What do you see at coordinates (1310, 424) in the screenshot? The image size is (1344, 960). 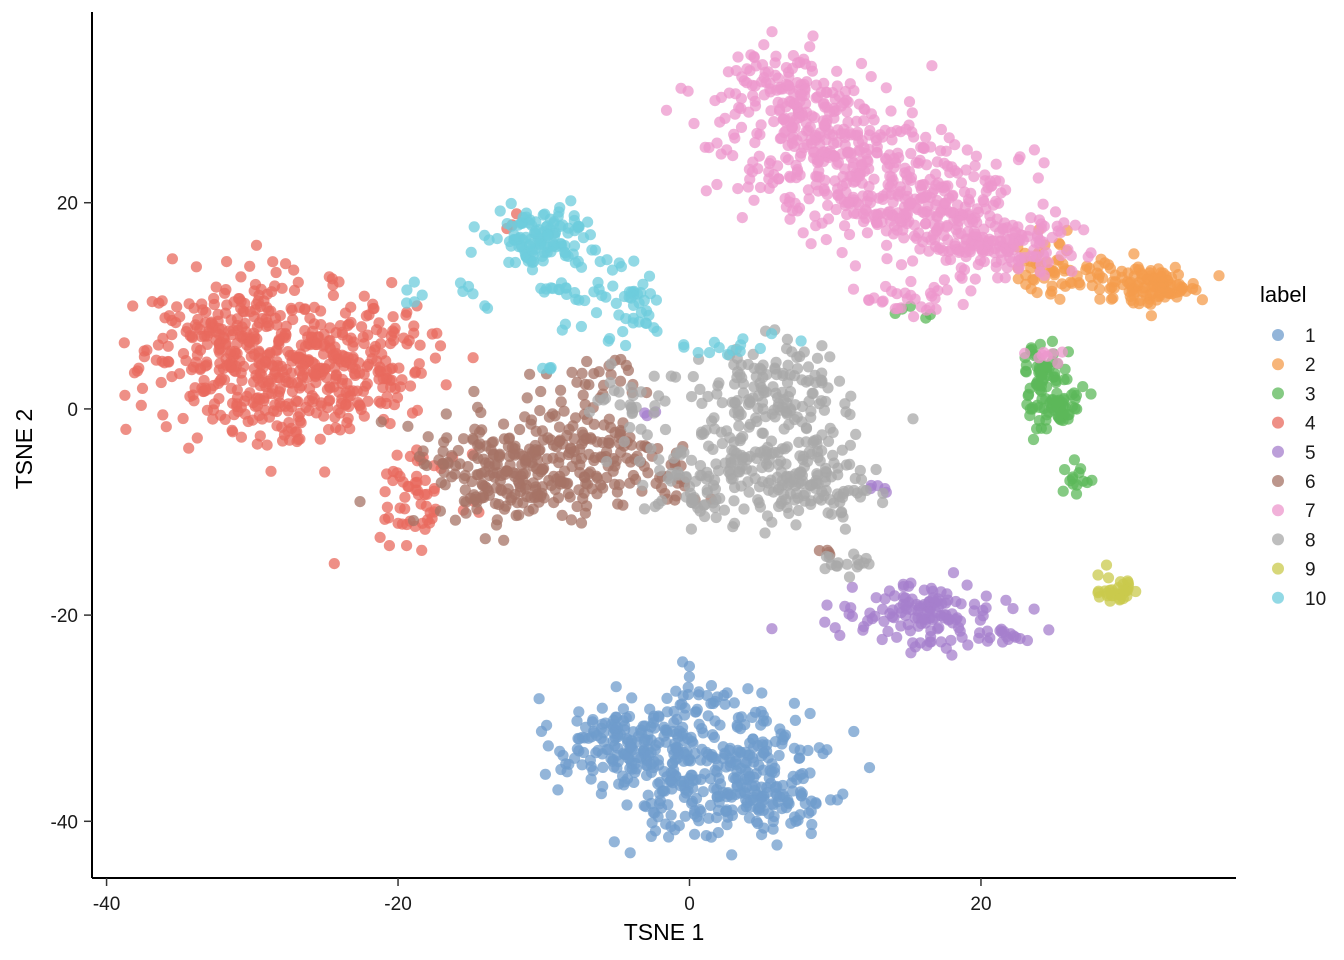 I see `legend-label: 4` at bounding box center [1310, 424].